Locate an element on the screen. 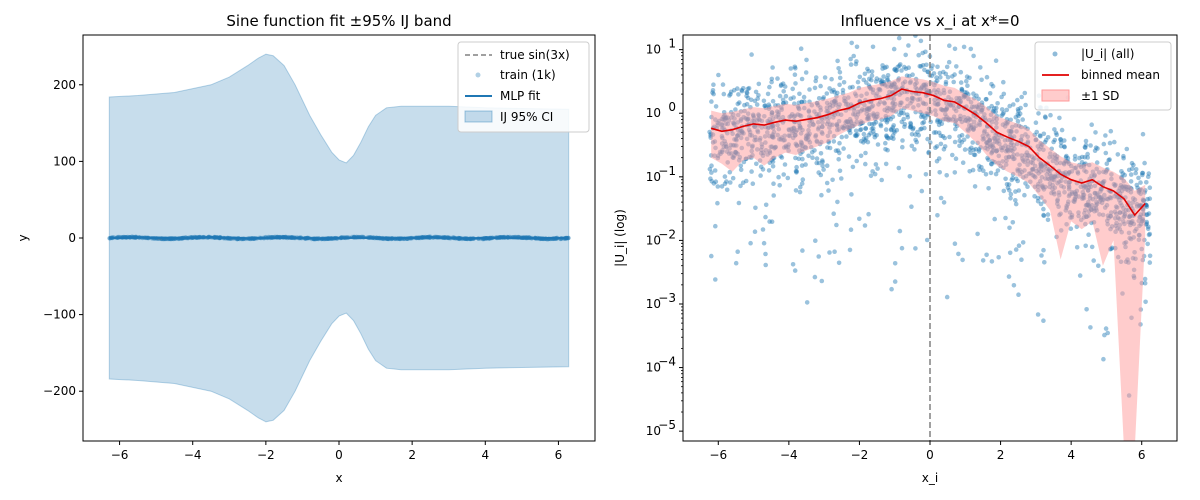 This screenshot has height=500, width=1200. x-tick-label: 6 is located at coordinates (1142, 455).